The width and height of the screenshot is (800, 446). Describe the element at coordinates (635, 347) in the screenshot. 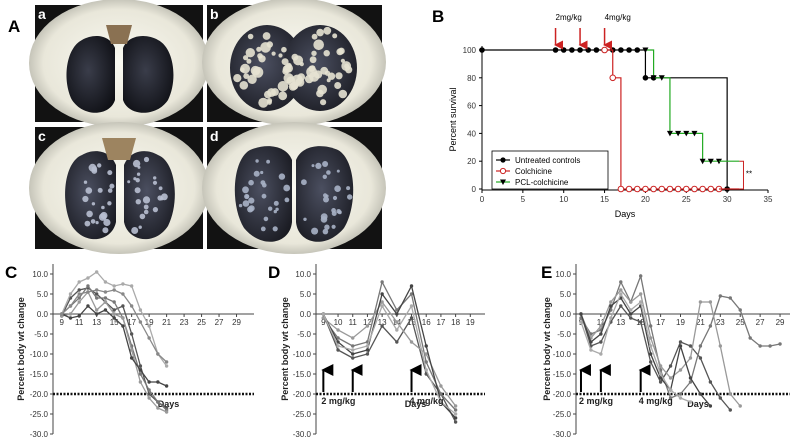

I see `series-line` at that location.